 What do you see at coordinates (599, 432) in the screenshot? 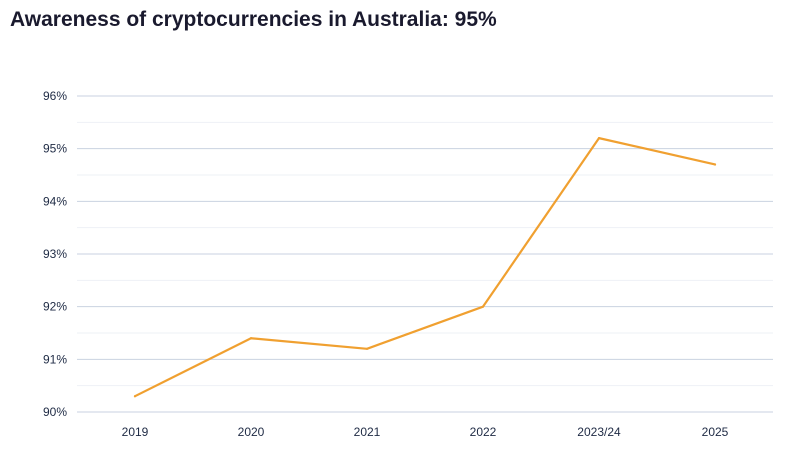
I see `x-tick-label: 2023/24` at bounding box center [599, 432].